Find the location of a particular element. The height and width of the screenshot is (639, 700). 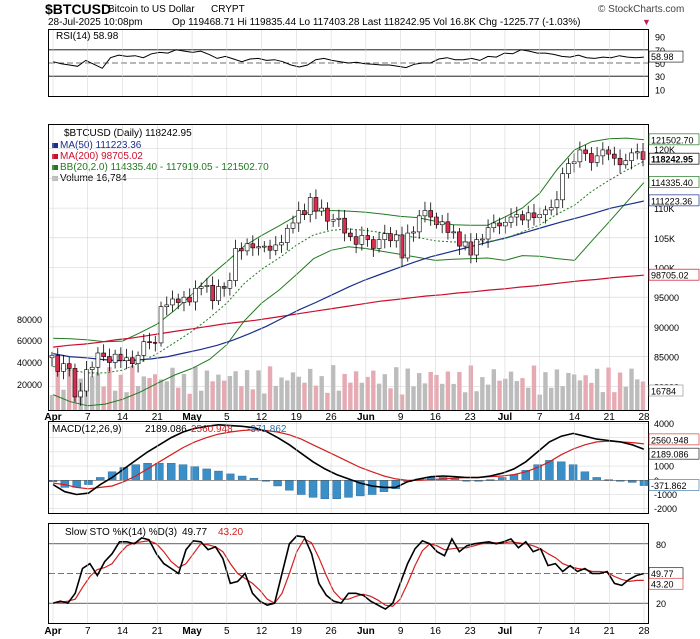

price-legend-main: $BTCUSD (Daily) 118242.95 is located at coordinates (128, 133).